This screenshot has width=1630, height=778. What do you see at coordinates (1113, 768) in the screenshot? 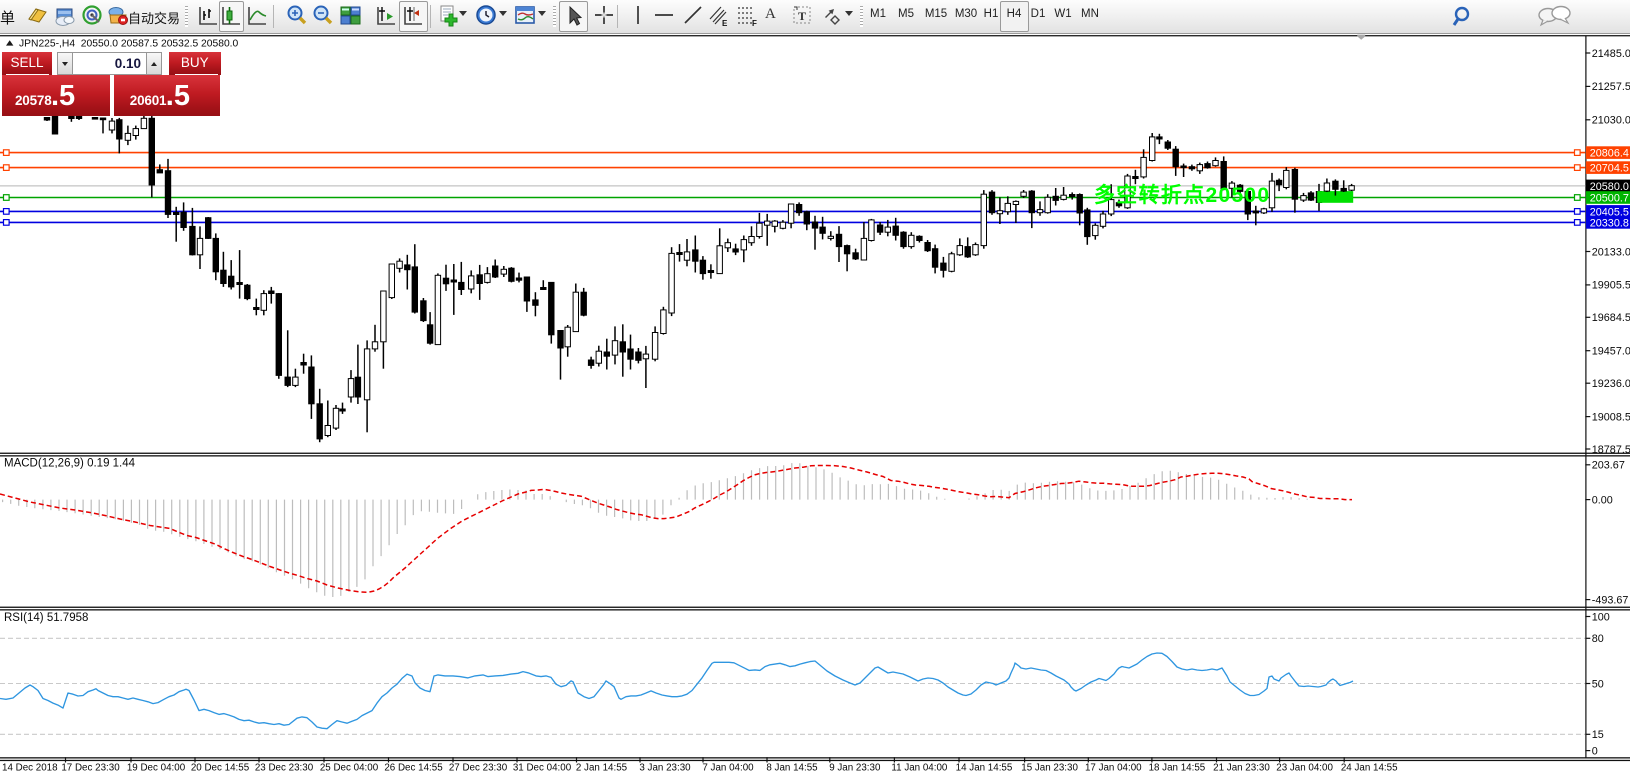
I see `svg-text: 17 Jan 04:00` at bounding box center [1113, 768].